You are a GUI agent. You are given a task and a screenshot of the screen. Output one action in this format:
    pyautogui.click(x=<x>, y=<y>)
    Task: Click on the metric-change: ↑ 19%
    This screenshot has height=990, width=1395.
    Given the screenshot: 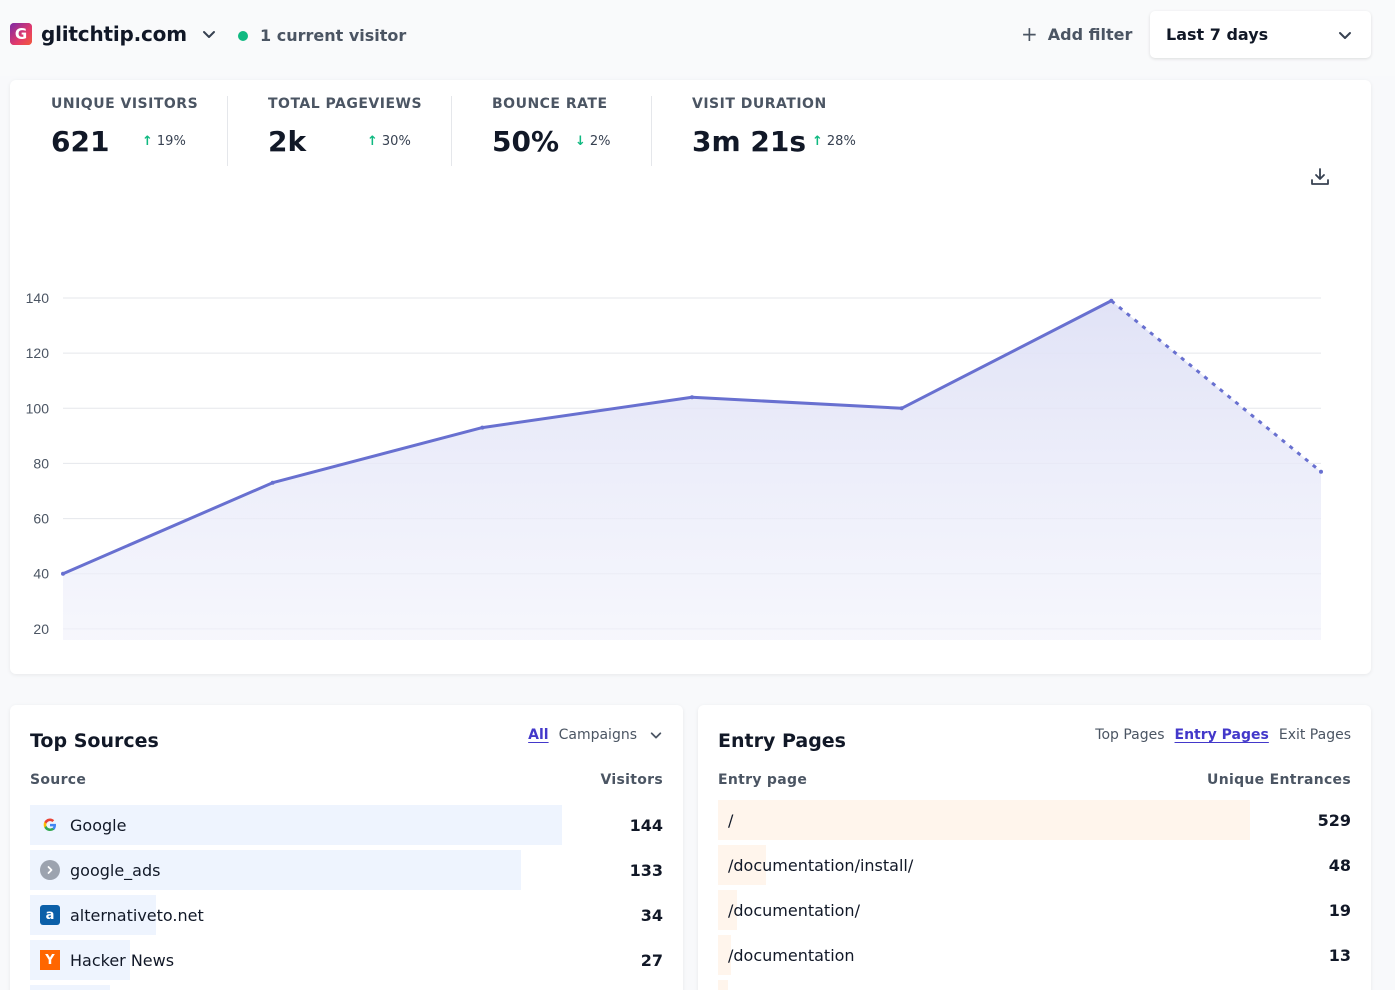 What is the action you would take?
    pyautogui.click(x=164, y=141)
    